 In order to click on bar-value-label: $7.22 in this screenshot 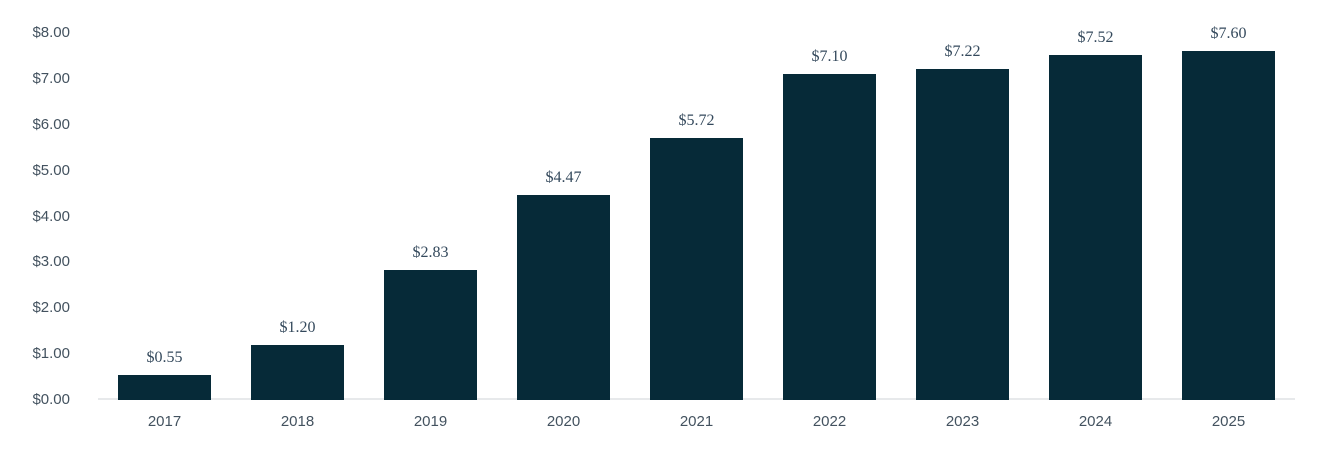, I will do `click(962, 51)`.